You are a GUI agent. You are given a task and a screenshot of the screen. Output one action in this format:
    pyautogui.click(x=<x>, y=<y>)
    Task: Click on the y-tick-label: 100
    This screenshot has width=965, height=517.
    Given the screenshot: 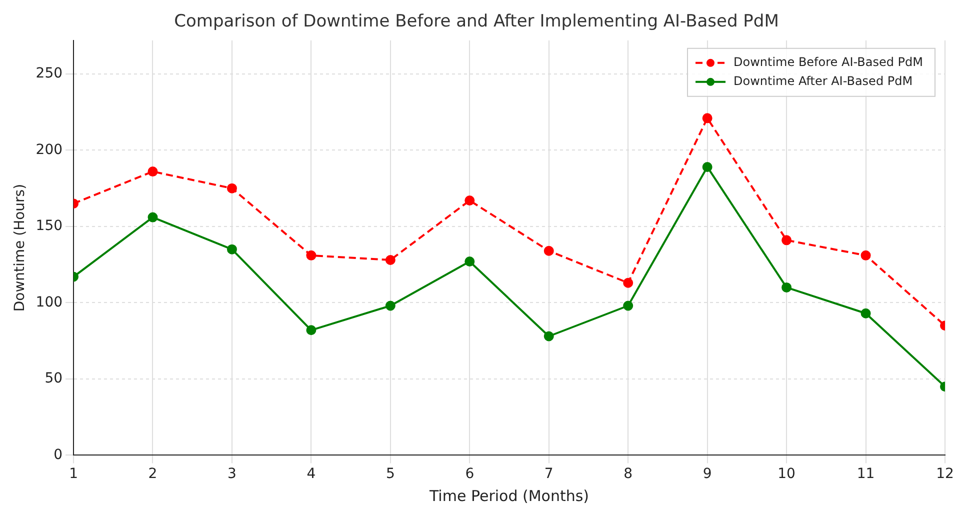 What is the action you would take?
    pyautogui.click(x=49, y=302)
    